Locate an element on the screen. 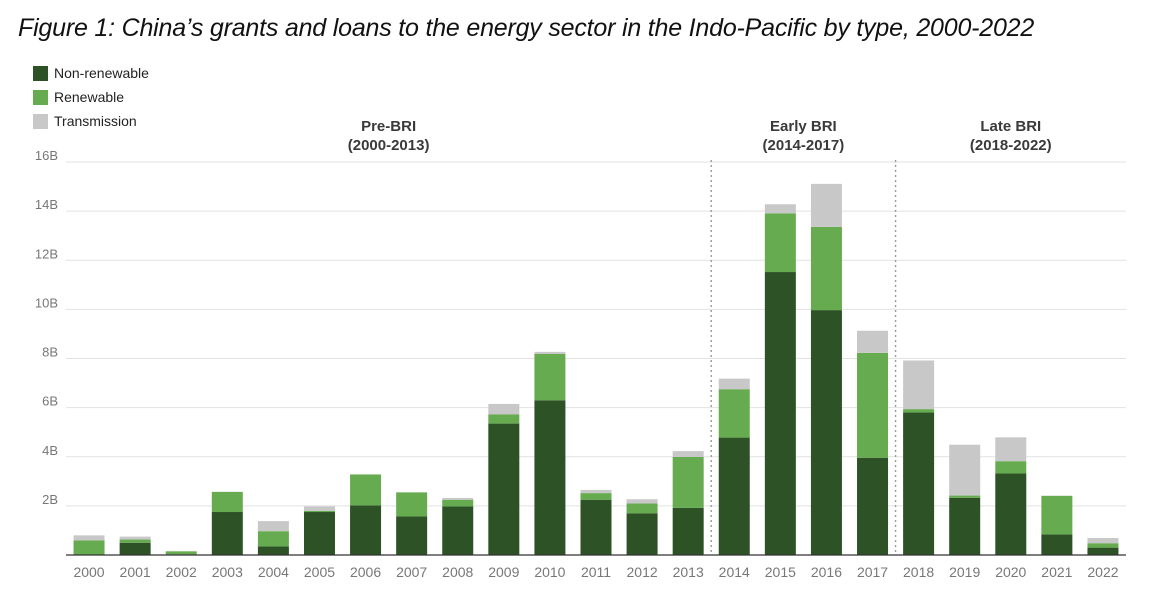 The image size is (1164, 606). bar-non-renewable-2011 is located at coordinates (596, 527).